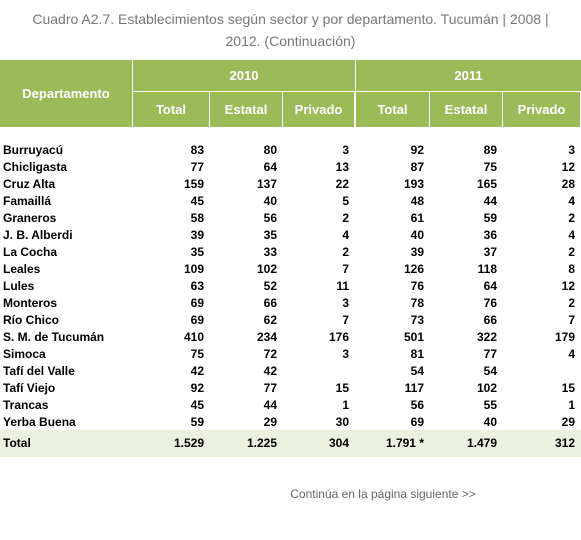  What do you see at coordinates (35, 166) in the screenshot?
I see `row-label: Chicligasta` at bounding box center [35, 166].